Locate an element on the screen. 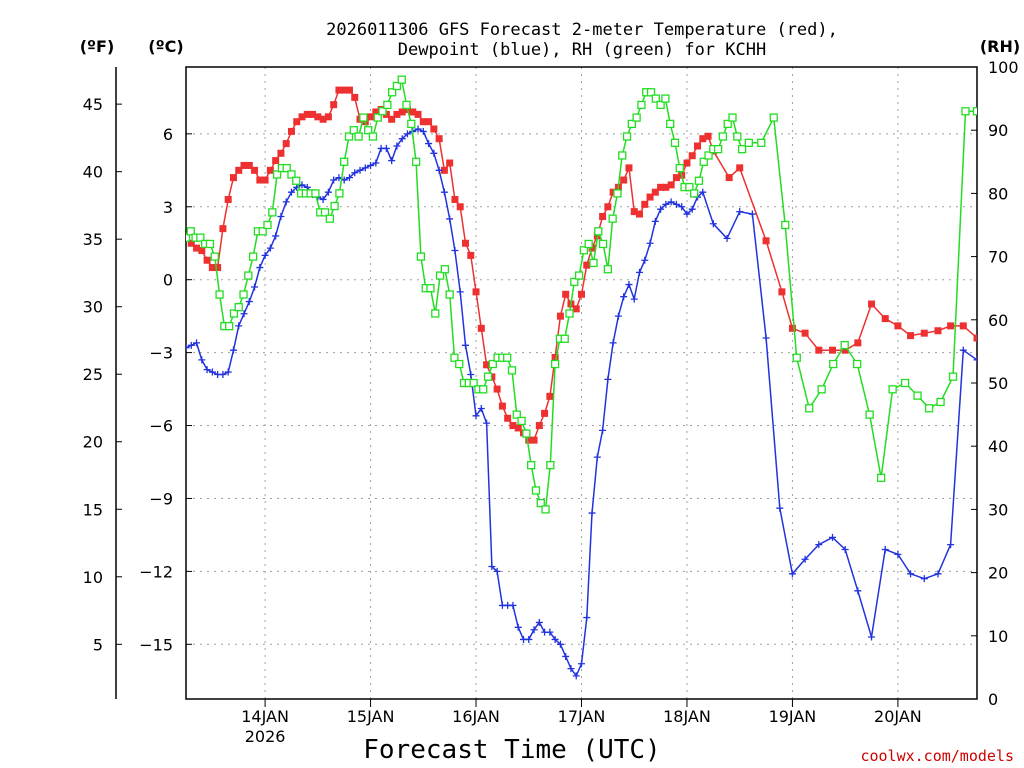 This screenshot has height=768, width=1024. celsius-tick-label: −9 is located at coordinates (161, 498).